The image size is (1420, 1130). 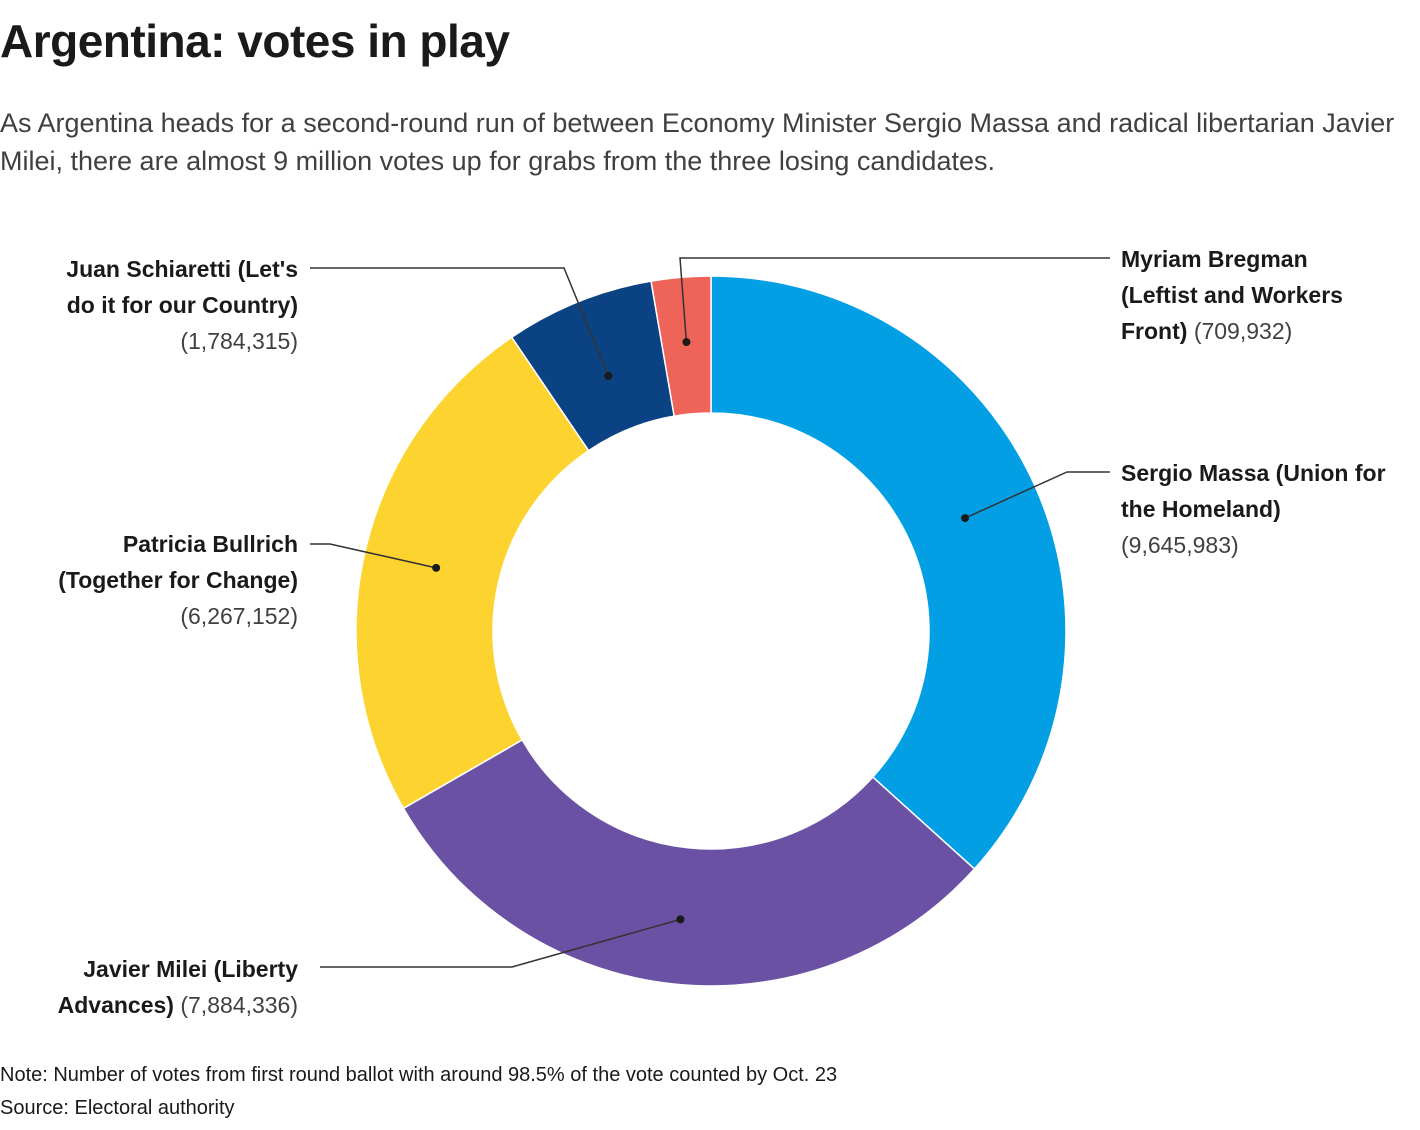 What do you see at coordinates (117, 1108) in the screenshot?
I see `chart-source: Source: Electoral authority` at bounding box center [117, 1108].